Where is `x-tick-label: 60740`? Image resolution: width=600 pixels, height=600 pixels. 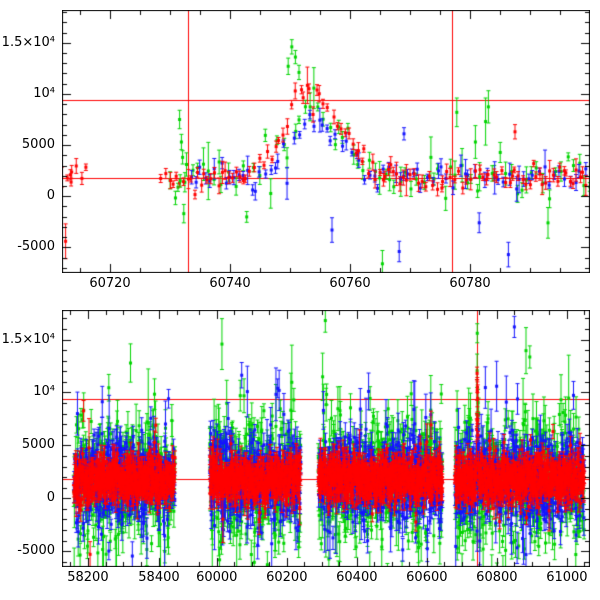
x-tick-label: 60740 is located at coordinates (230, 283).